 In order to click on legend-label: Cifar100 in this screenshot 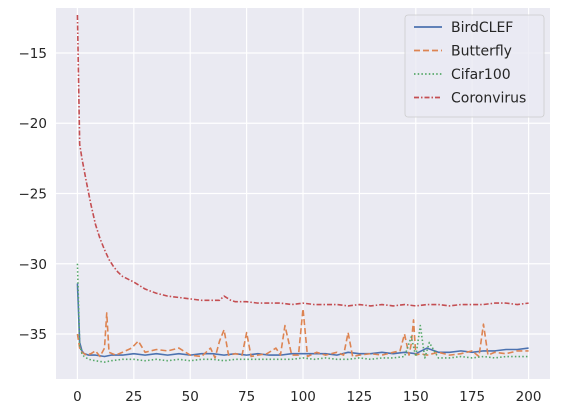, I will do `click(481, 75)`.